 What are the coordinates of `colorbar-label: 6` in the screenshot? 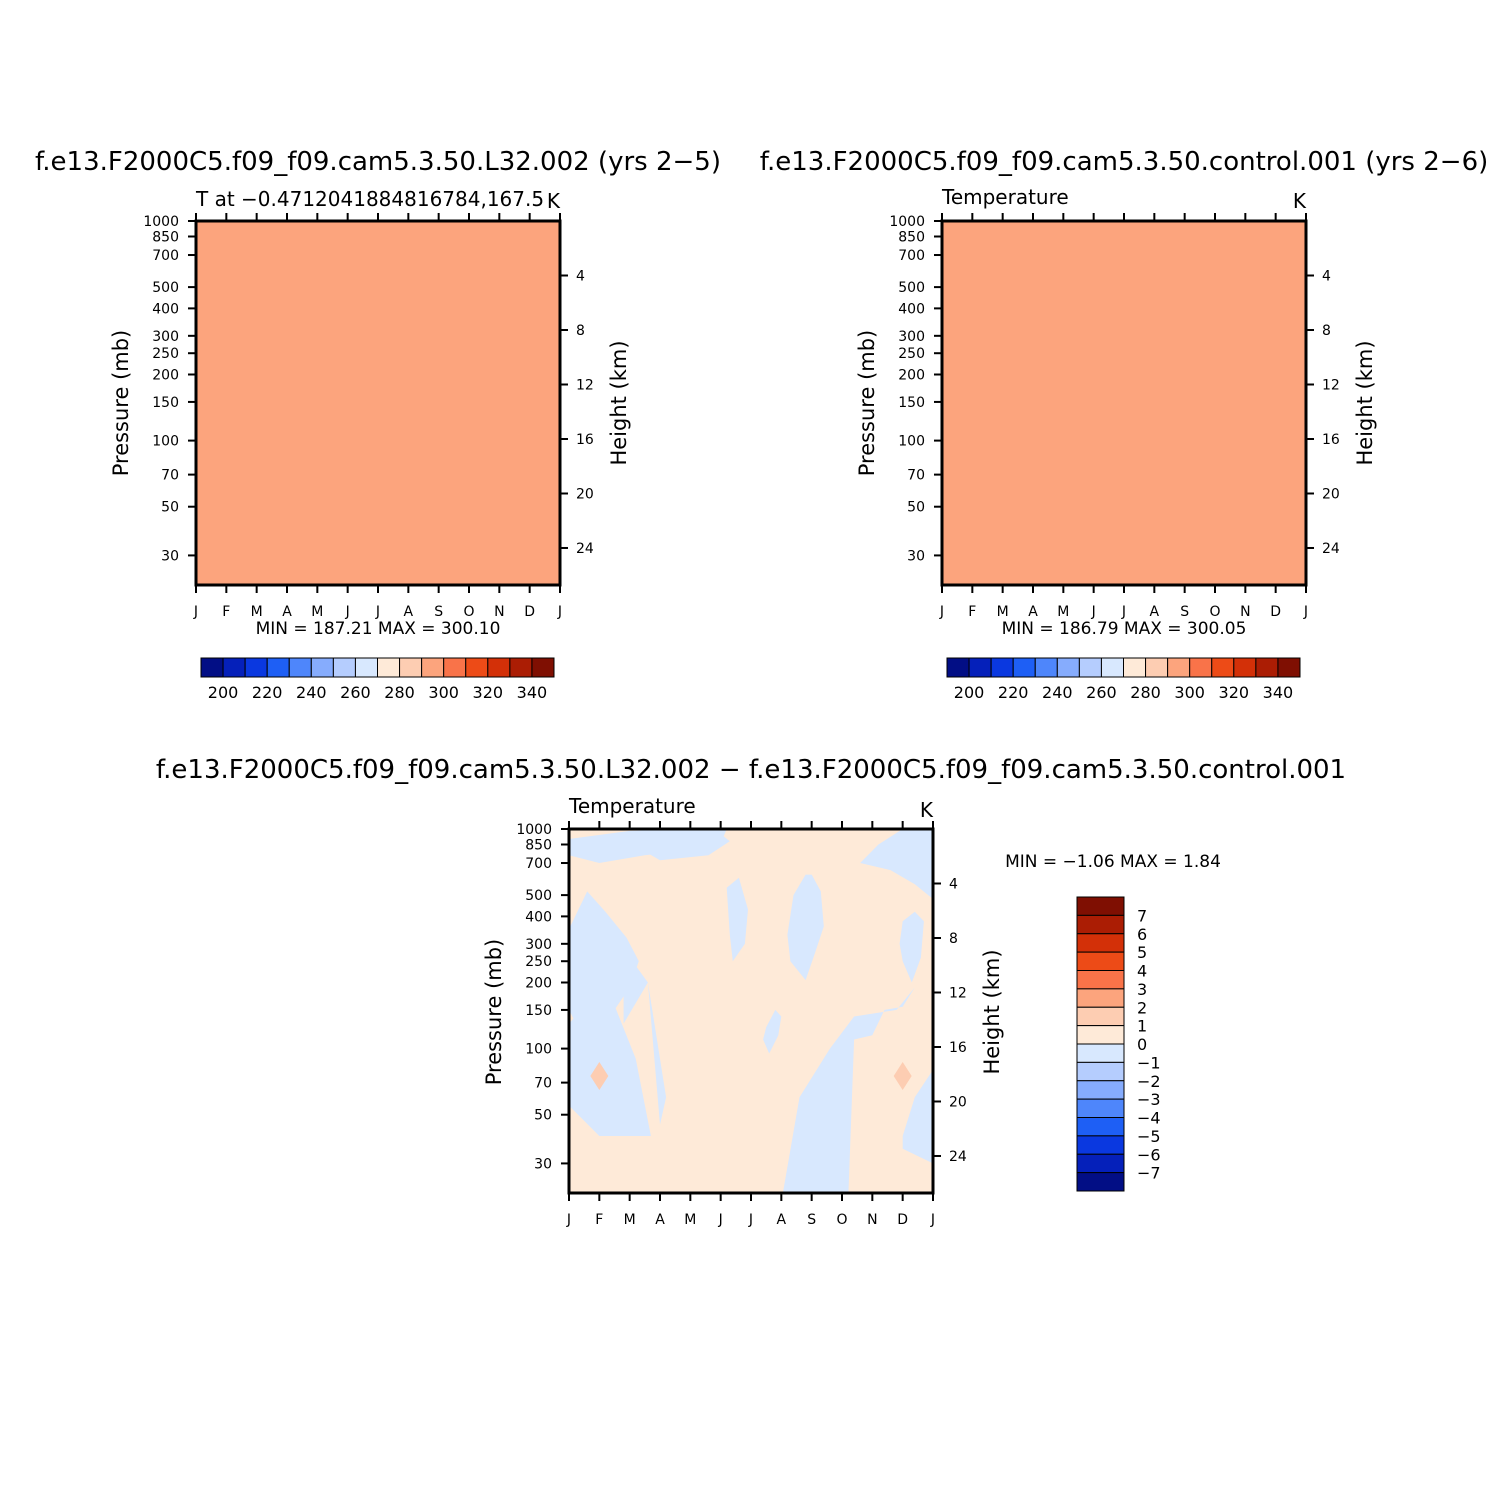 It's located at (1142, 934).